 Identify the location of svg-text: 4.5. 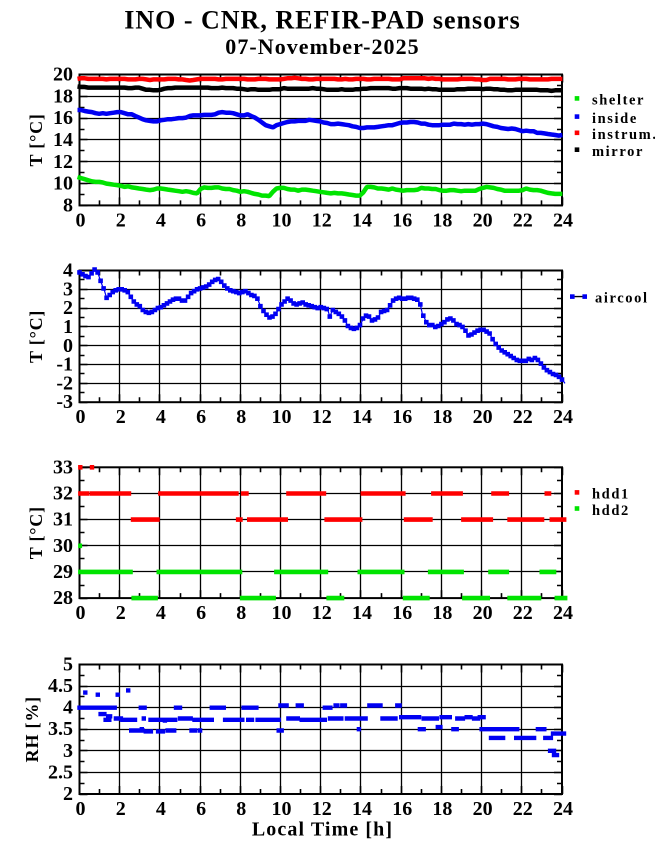
(60, 686).